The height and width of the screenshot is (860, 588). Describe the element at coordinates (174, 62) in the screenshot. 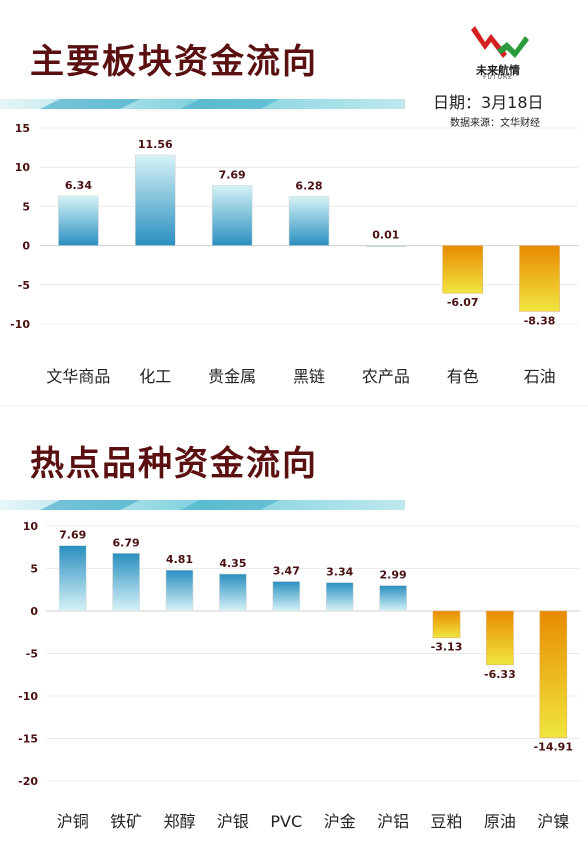

I see `chart1-title: 主要板块资金流向` at that location.